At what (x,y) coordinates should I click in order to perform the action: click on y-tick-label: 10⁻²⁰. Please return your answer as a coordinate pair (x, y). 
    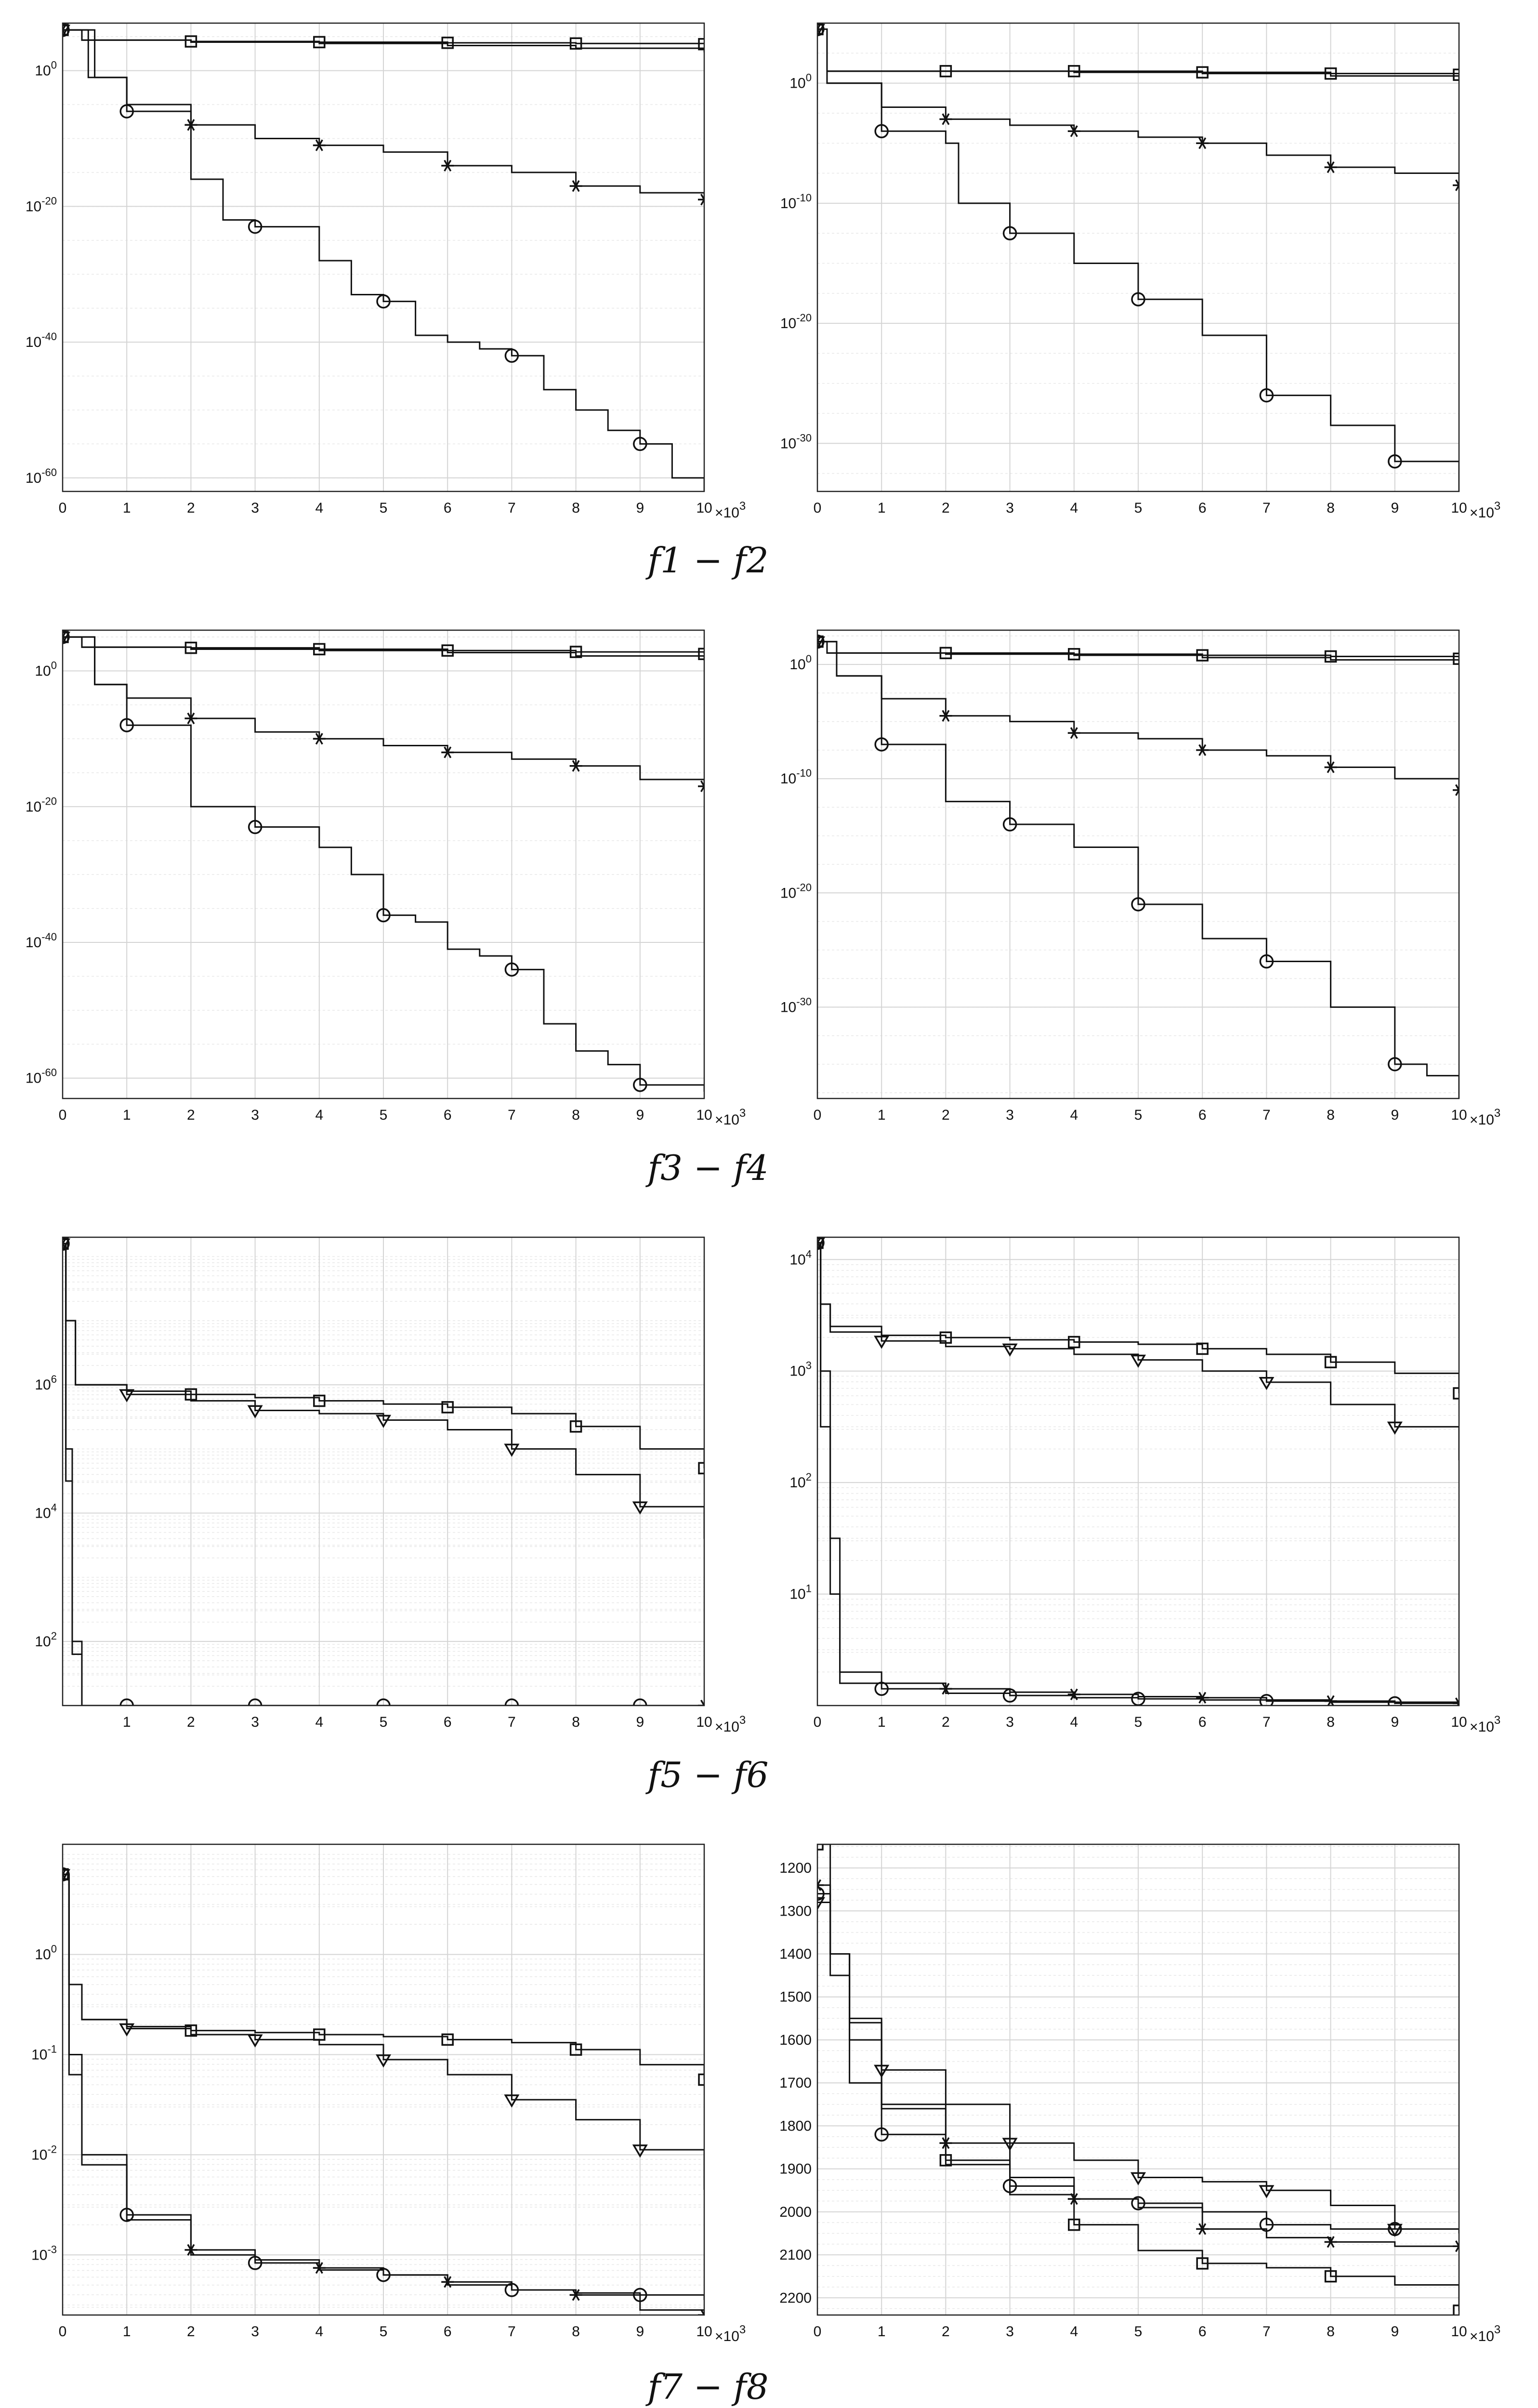
    Looking at the image, I should click on (796, 891).